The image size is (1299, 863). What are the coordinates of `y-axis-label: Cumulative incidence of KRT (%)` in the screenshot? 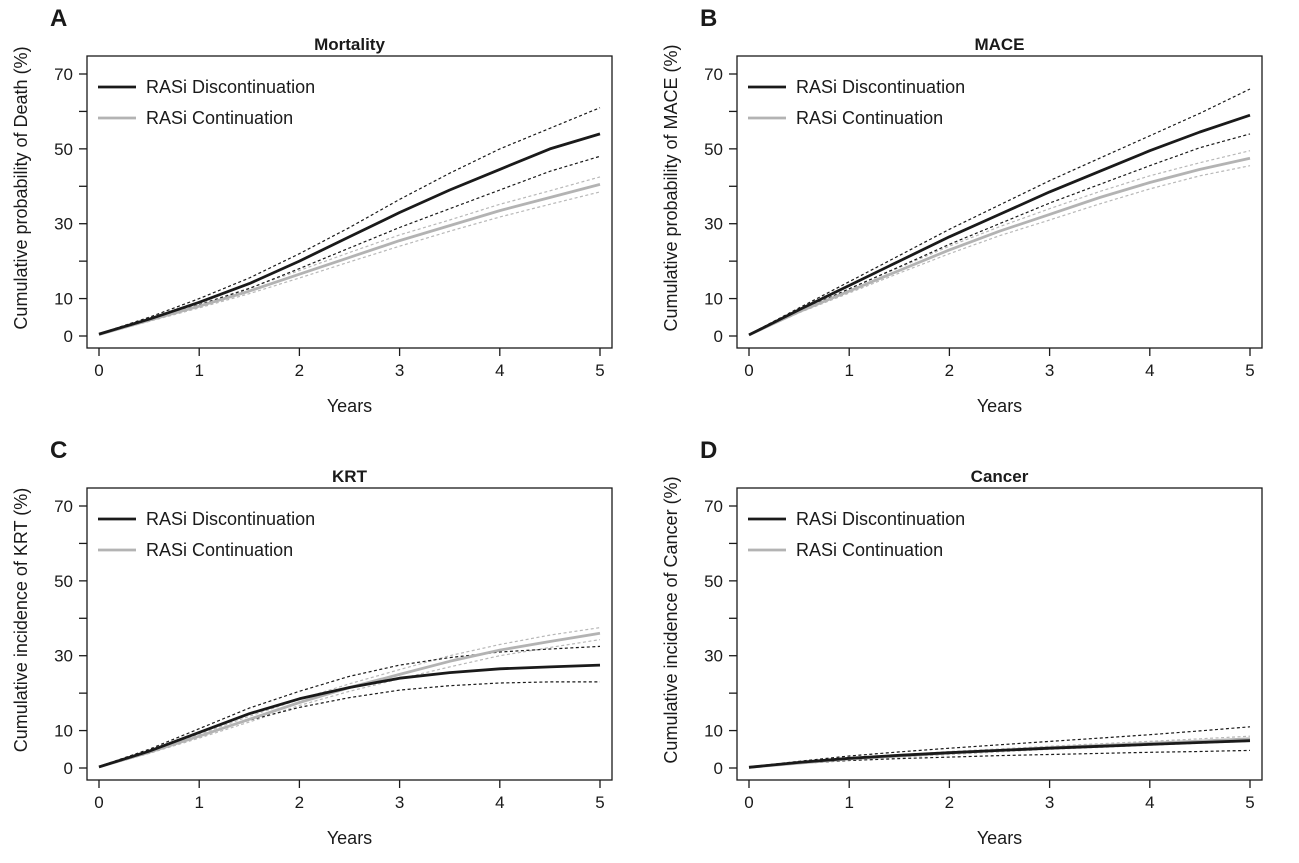 It's located at (21, 620).